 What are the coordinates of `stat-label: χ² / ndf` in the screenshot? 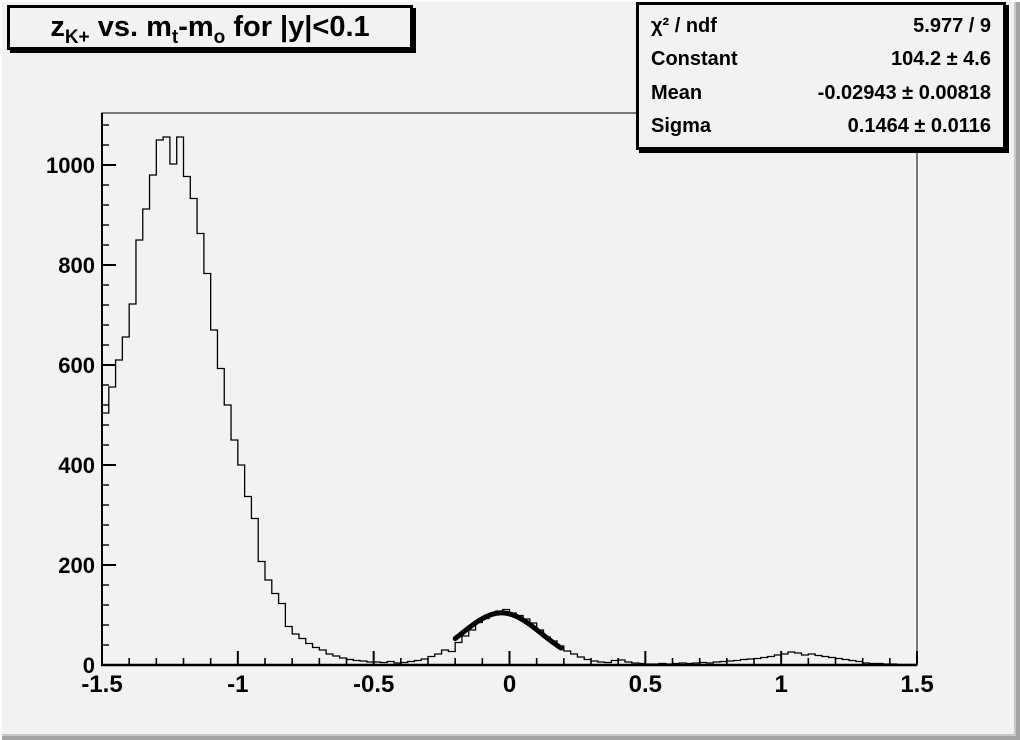 It's located at (684, 25).